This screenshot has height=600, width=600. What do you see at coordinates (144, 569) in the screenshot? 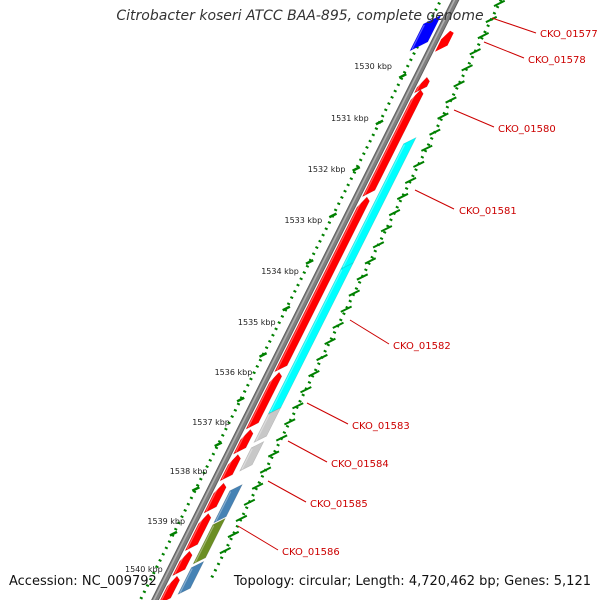
I see `kbp-tick-label: 1540 kbp` at bounding box center [144, 569].